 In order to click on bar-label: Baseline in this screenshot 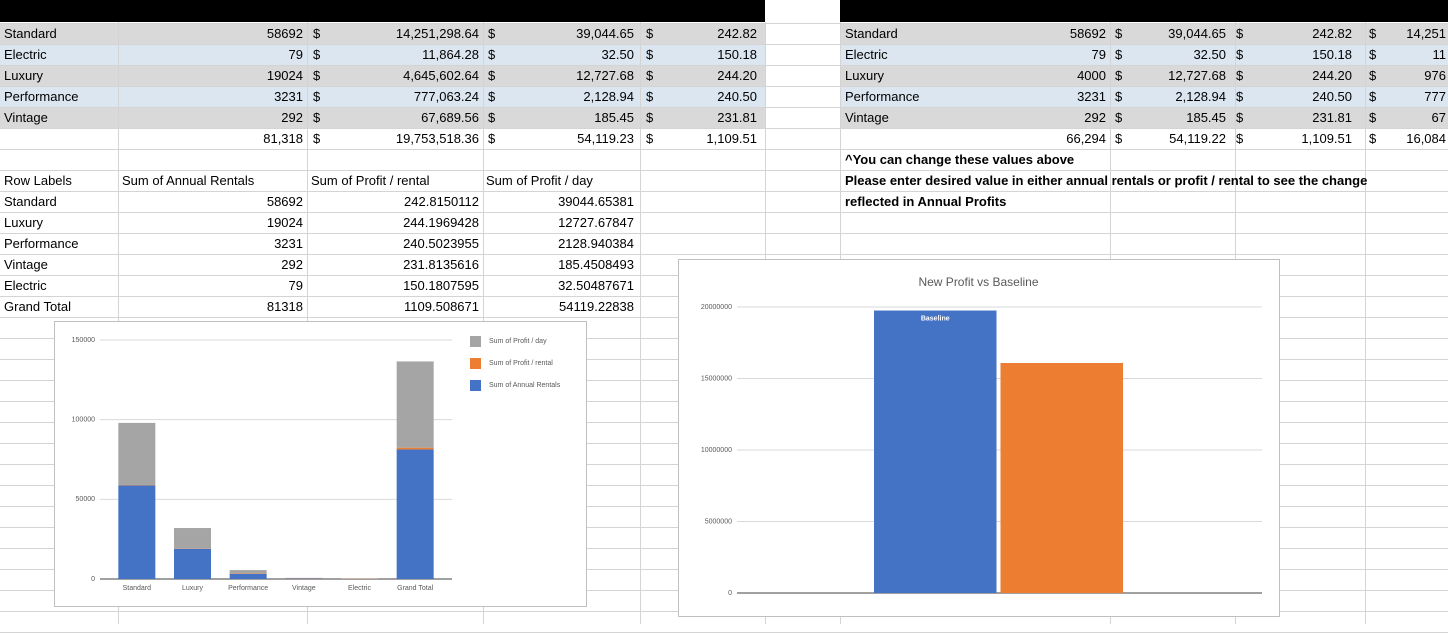, I will do `click(935, 318)`.